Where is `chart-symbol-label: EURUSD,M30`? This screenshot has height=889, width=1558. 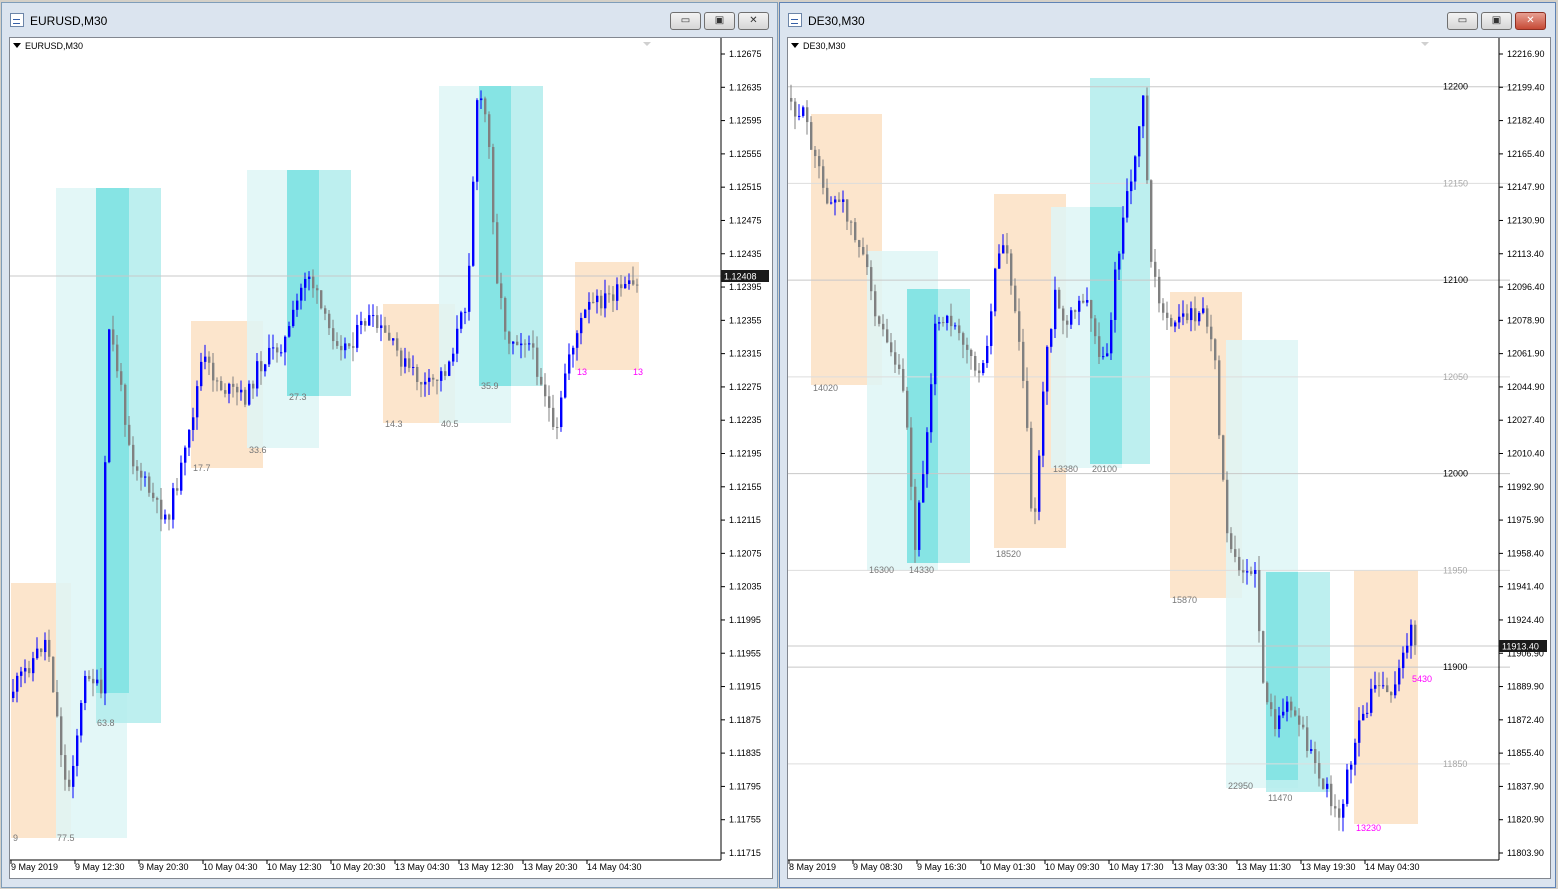 chart-symbol-label: EURUSD,M30 is located at coordinates (48, 46).